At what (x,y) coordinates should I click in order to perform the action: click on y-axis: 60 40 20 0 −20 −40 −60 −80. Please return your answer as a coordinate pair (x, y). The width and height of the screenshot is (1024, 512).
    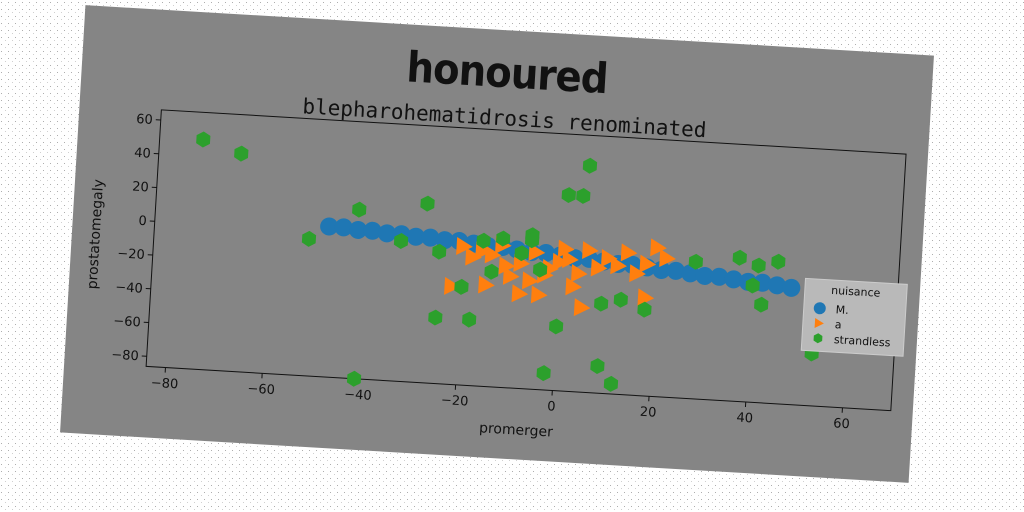
    Looking at the image, I should click on (136, 238).